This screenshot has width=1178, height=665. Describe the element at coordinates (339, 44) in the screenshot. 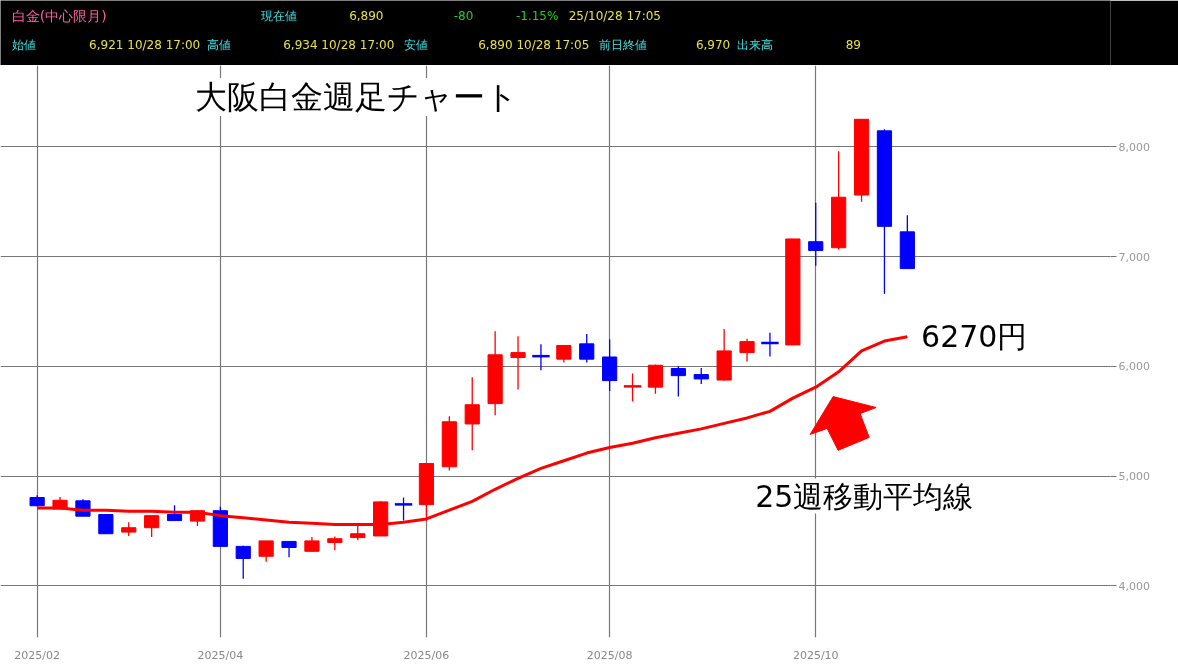

I see `text: 6,934 10/28 17:00` at that location.